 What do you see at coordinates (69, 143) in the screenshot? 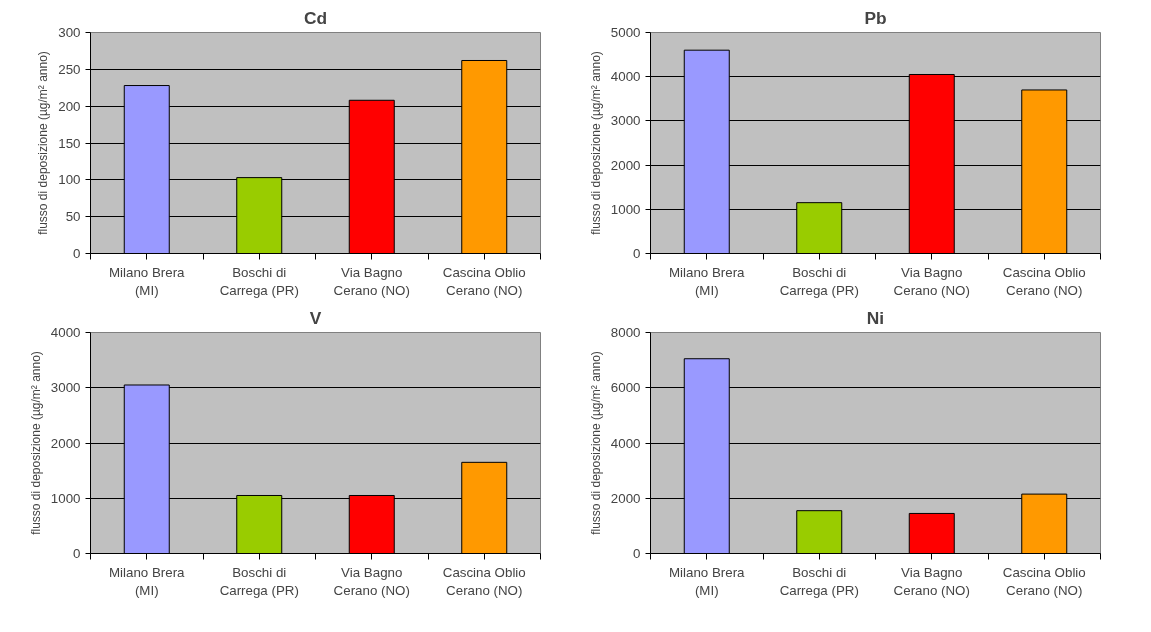
I see `y-tick-label: 150` at bounding box center [69, 143].